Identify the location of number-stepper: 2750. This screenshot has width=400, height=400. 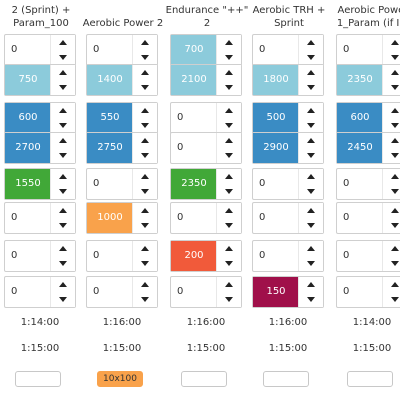
(122, 148).